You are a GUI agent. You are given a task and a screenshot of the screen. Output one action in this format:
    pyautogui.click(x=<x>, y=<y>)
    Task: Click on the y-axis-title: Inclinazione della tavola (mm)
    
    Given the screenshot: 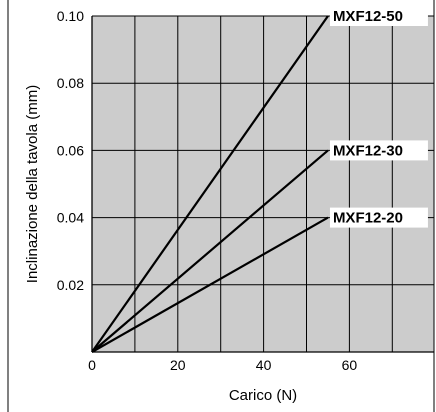 What is the action you would take?
    pyautogui.click(x=32, y=184)
    